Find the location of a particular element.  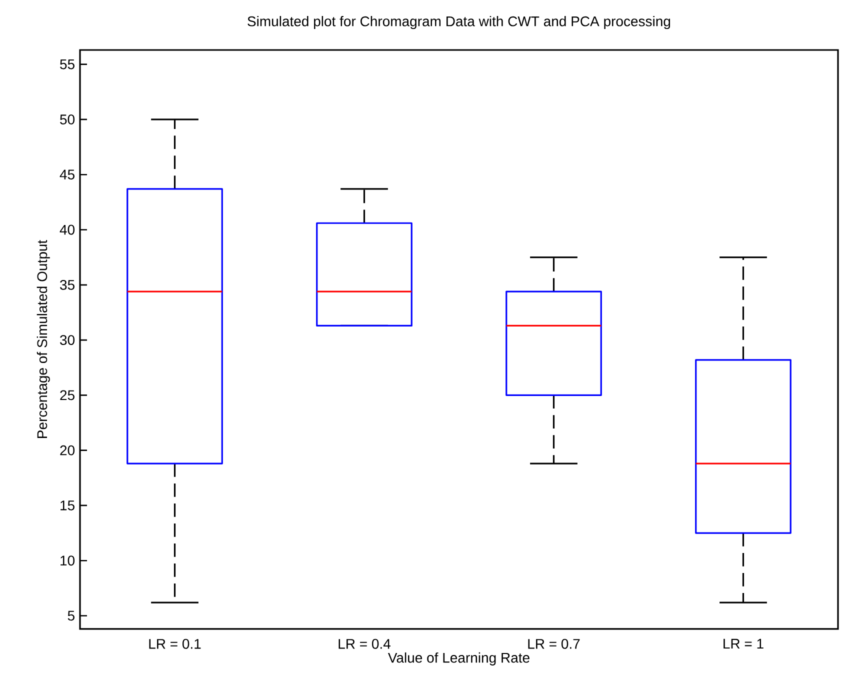

x-tick-label: LR = 1 is located at coordinates (744, 643).